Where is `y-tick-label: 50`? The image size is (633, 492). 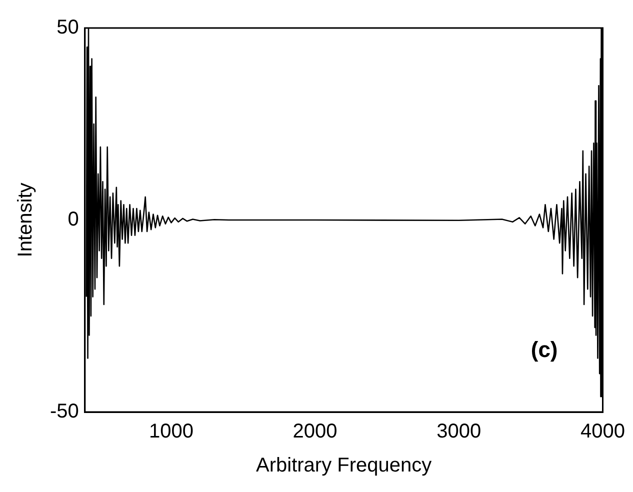 y-tick-label: 50 is located at coordinates (67, 27).